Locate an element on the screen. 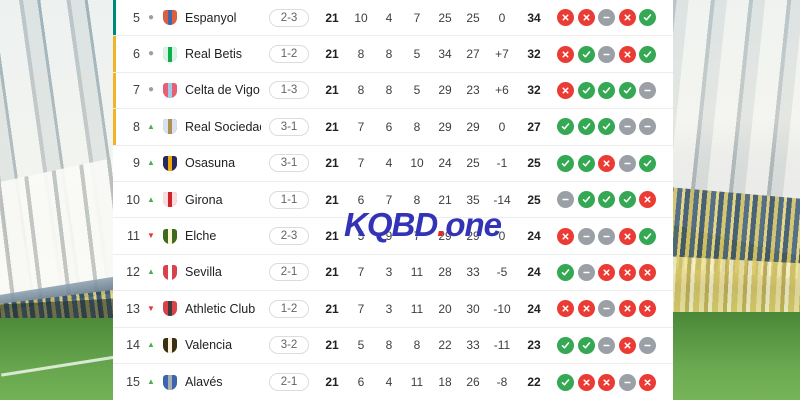  table-row: 7 ● Celta de Vigo 1-3 21 8 8 5 29 23 +6 32 is located at coordinates (393, 91).